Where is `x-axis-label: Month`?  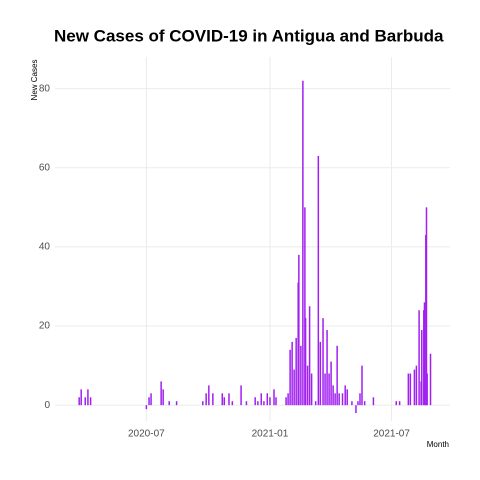
x-axis-label: Month is located at coordinates (438, 444).